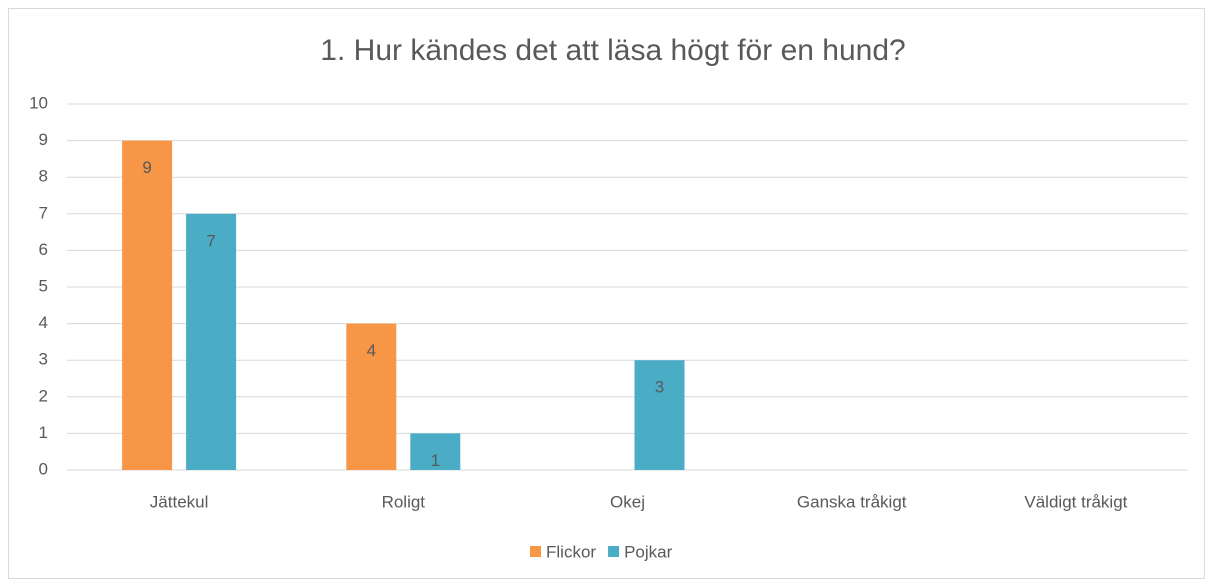 The image size is (1213, 587). Describe the element at coordinates (435, 460) in the screenshot. I see `data-label: 1` at that location.